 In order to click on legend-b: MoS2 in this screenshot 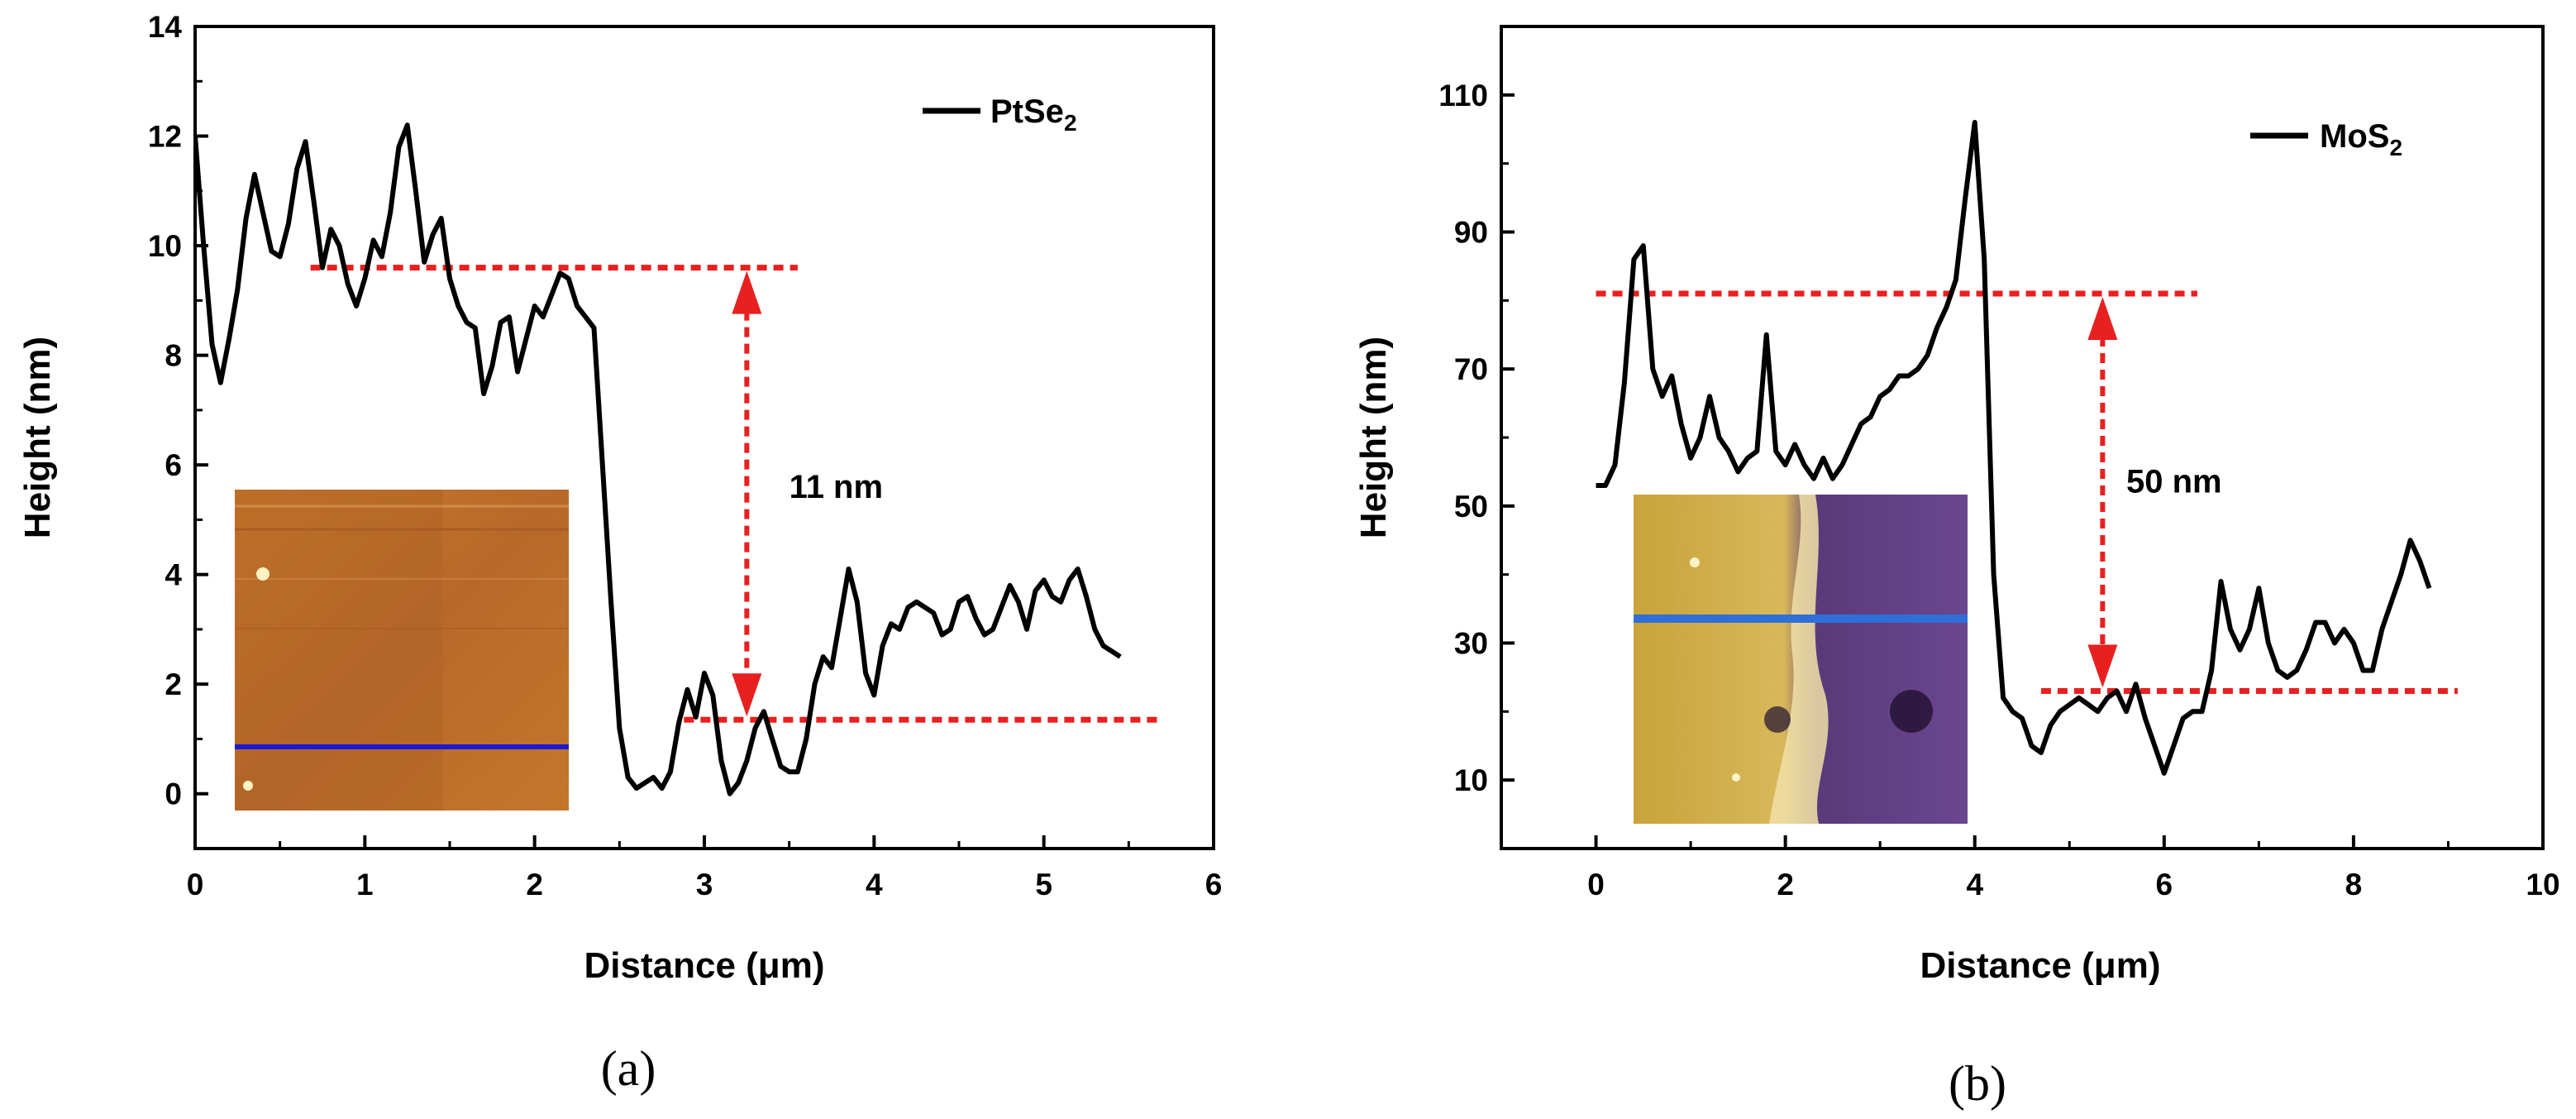, I will do `click(2326, 139)`.